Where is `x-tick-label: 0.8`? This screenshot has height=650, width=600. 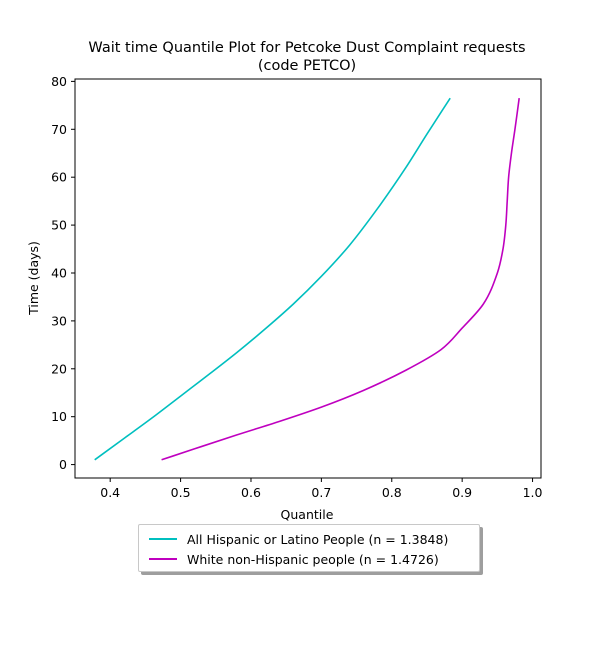
x-tick-label: 0.8 is located at coordinates (392, 492).